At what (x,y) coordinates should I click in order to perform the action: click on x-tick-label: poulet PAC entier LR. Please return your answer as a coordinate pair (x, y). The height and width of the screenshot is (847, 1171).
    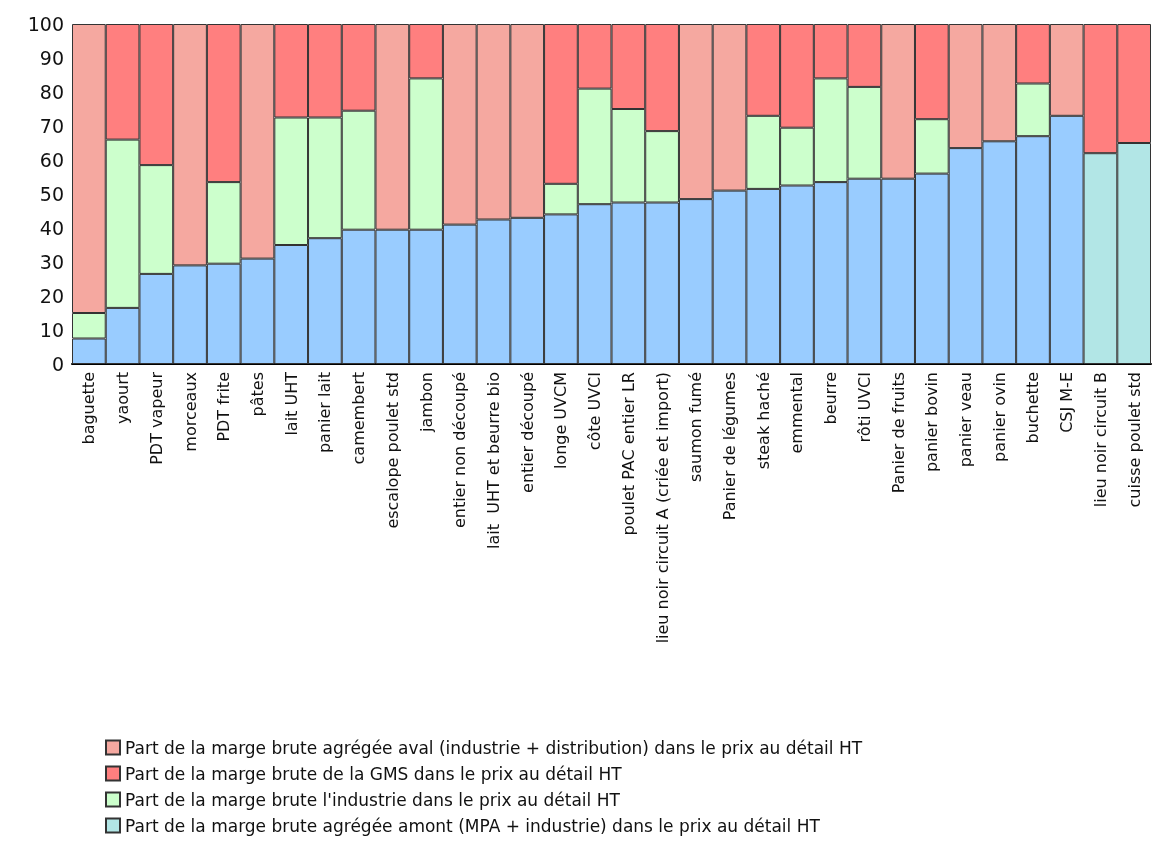
    Looking at the image, I should click on (628, 454).